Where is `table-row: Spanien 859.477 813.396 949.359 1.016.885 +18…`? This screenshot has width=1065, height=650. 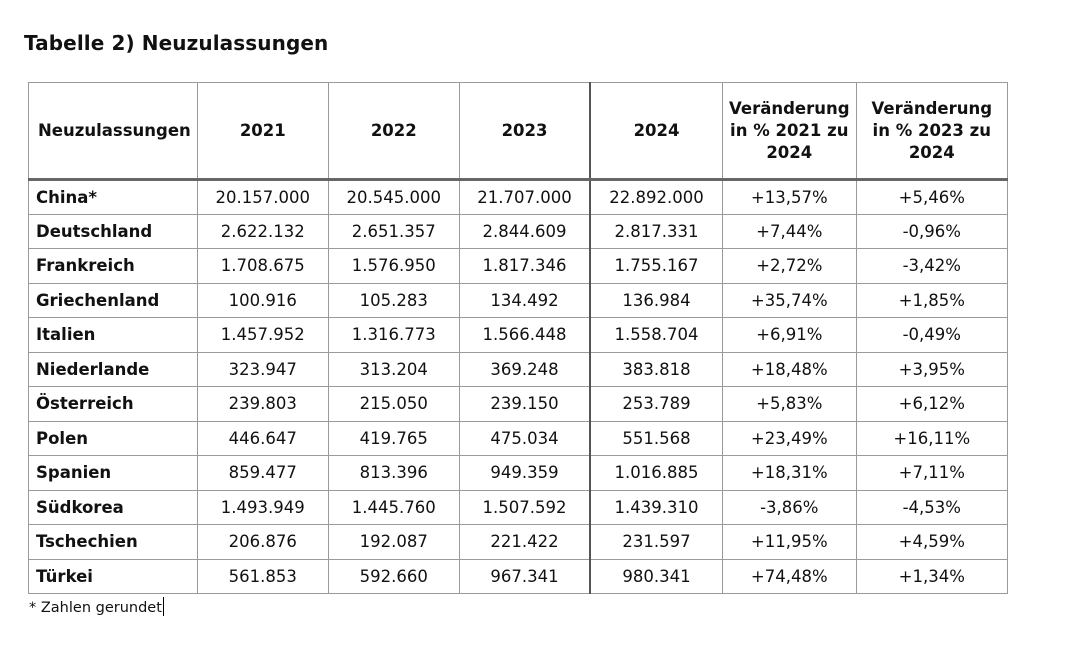 table-row: Spanien 859.477 813.396 949.359 1.016.885 +18… is located at coordinates (518, 473).